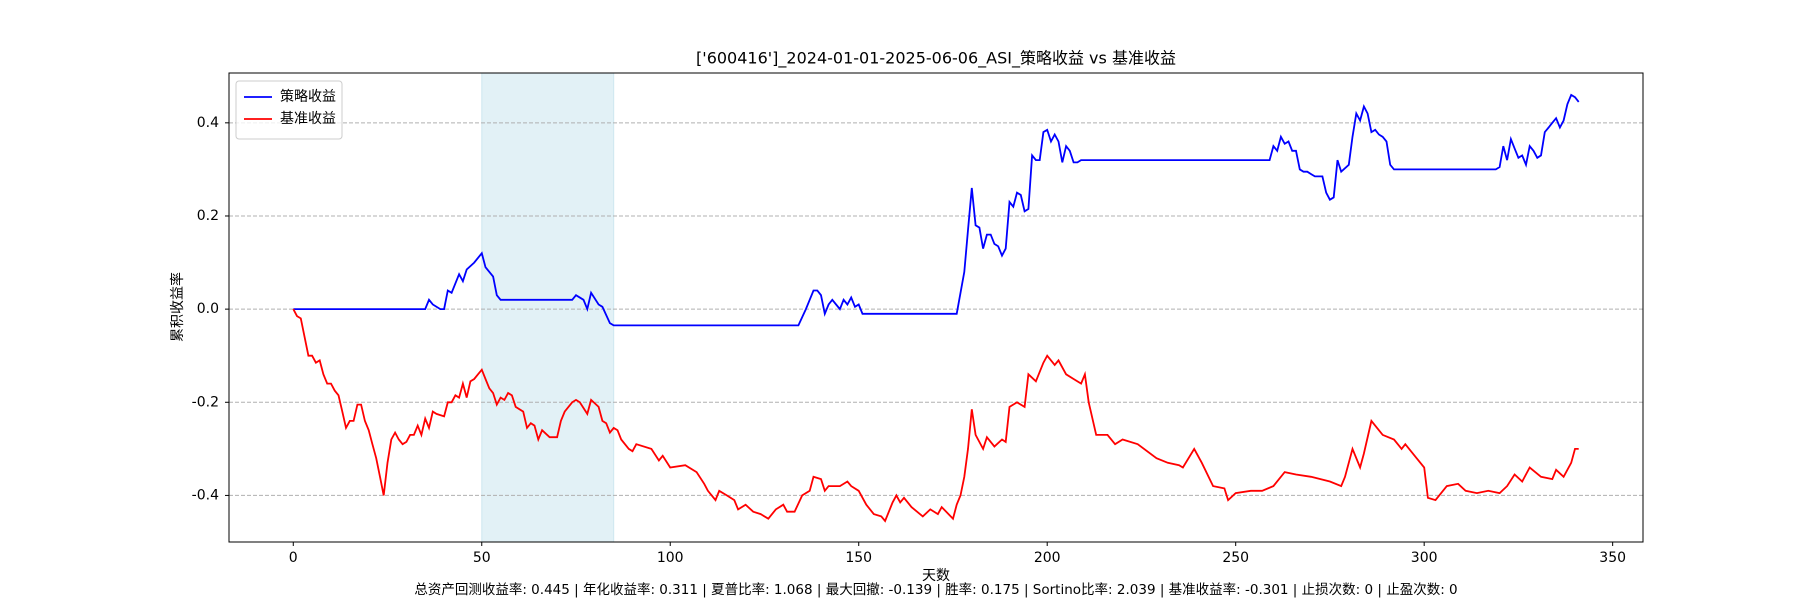  Describe the element at coordinates (308, 96) in the screenshot. I see `legend-label: 策略收益` at that location.